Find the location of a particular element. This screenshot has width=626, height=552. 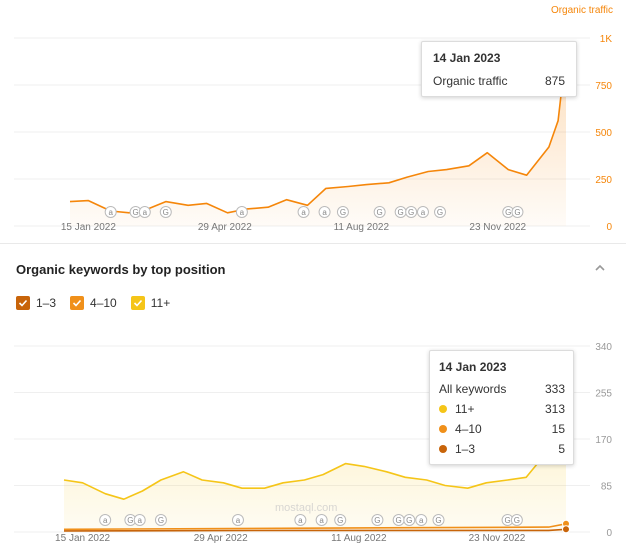

tooltip-label: Organic traffic is located at coordinates (470, 81).